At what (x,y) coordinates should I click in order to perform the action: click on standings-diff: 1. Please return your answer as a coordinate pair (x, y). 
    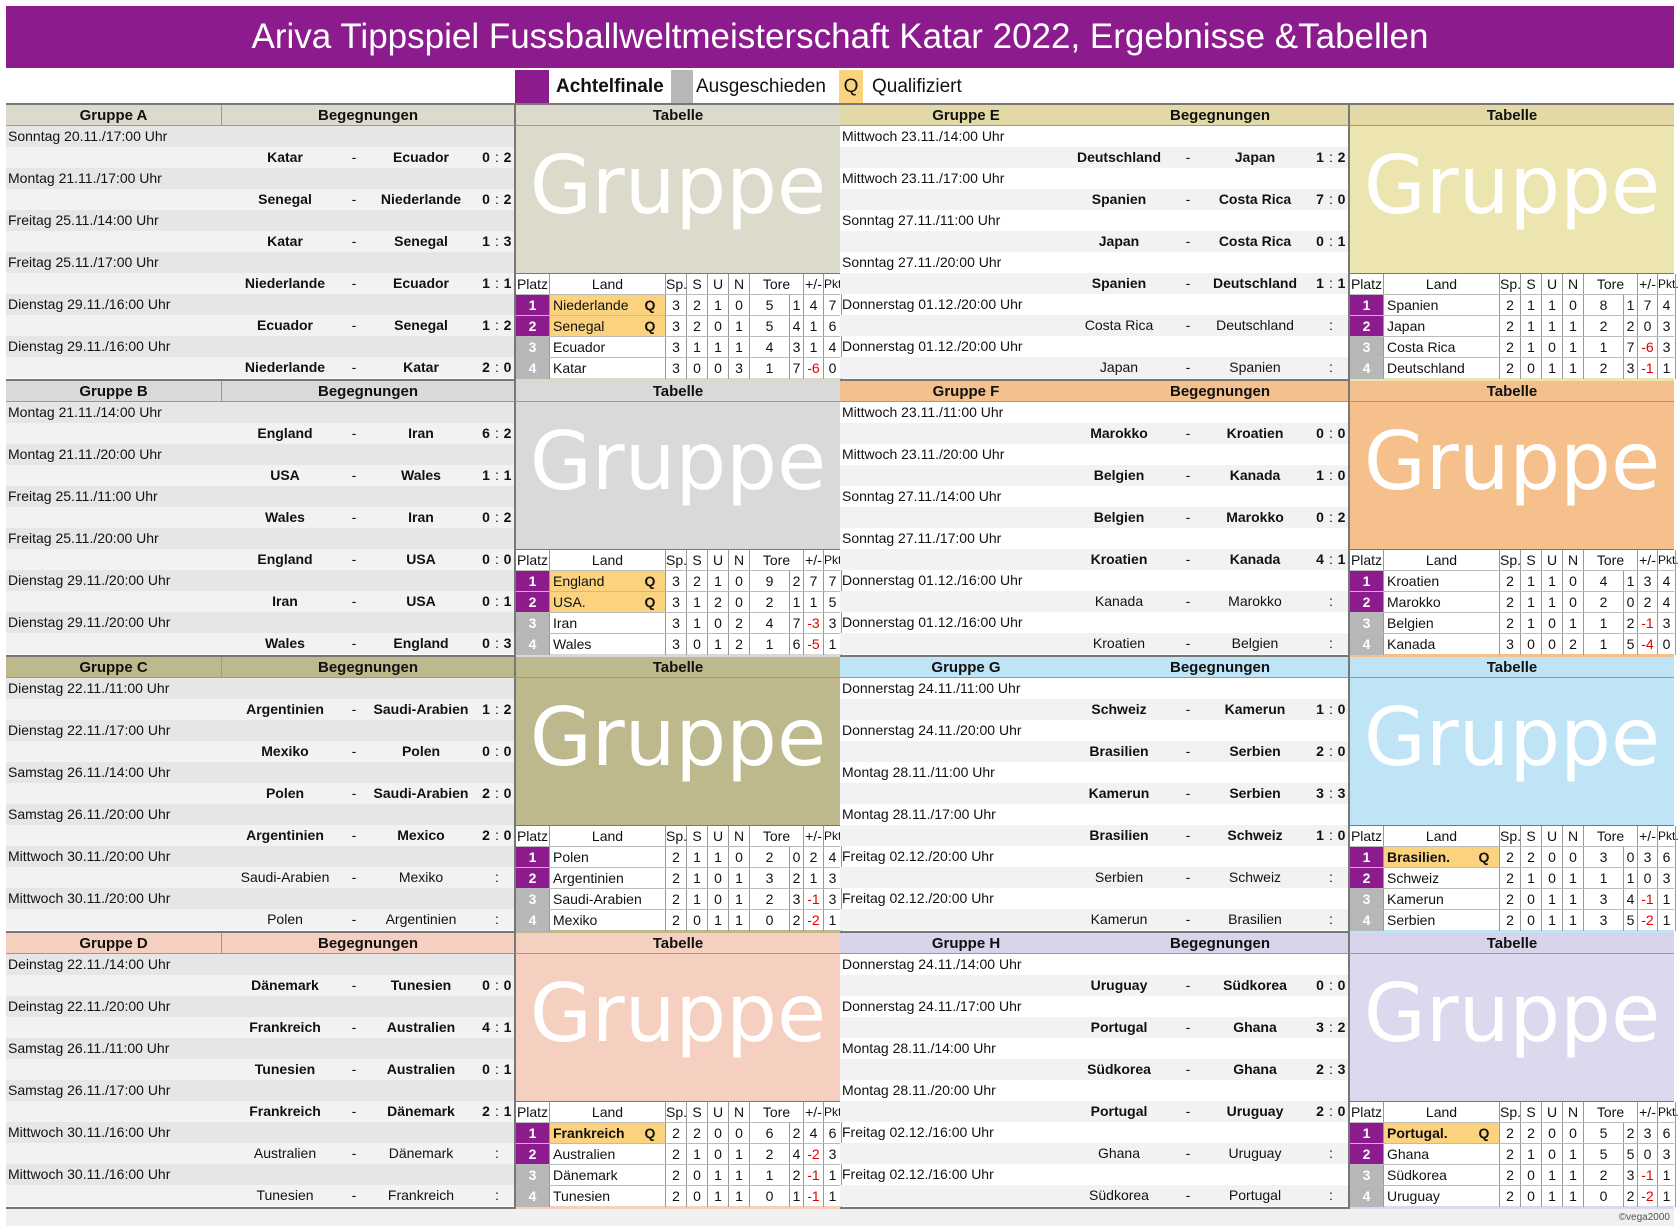
    Looking at the image, I should click on (814, 602).